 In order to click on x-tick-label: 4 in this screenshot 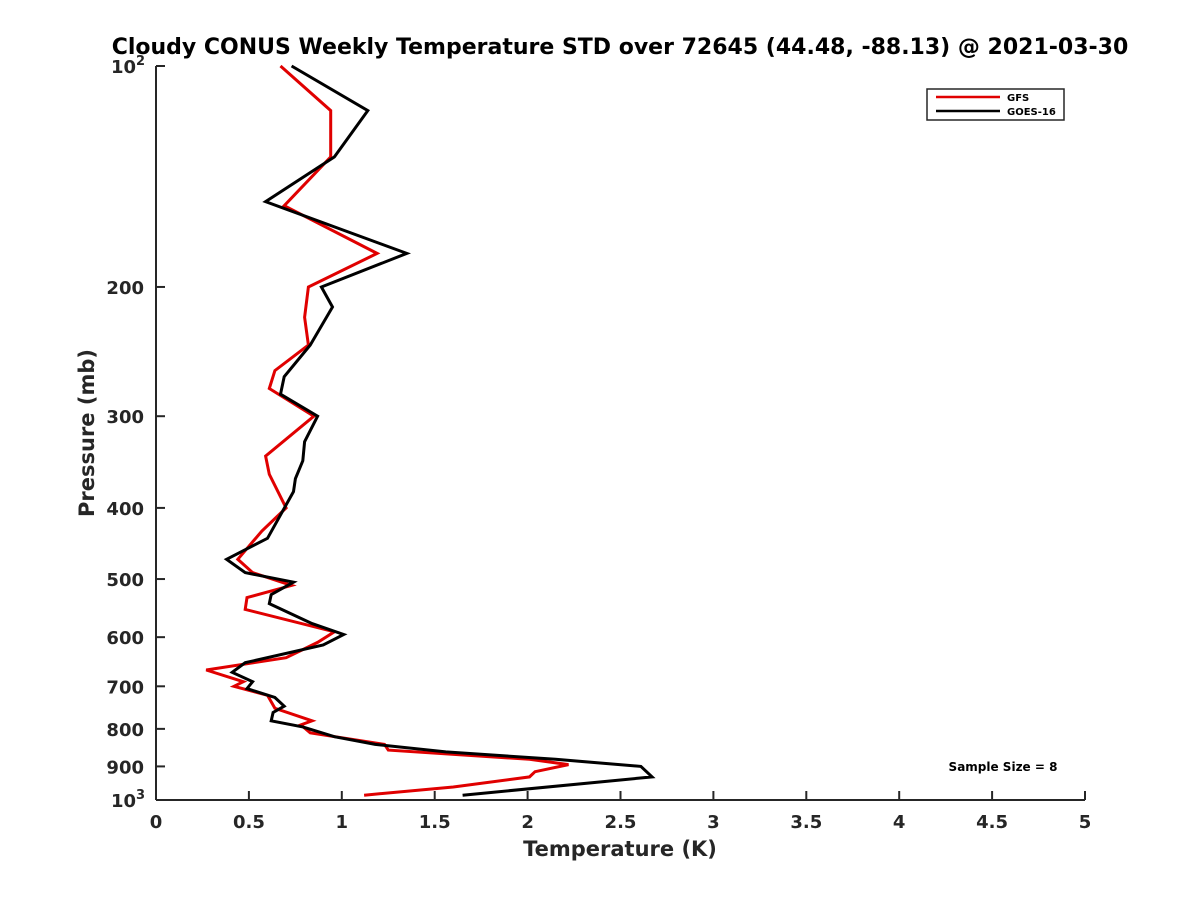, I will do `click(899, 822)`.